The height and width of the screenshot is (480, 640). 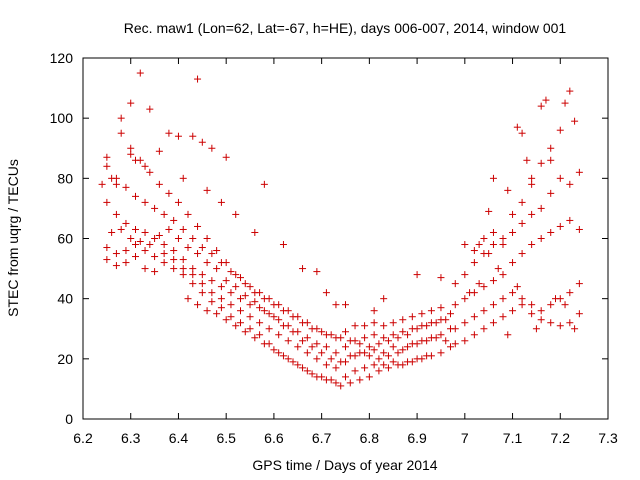 I want to click on x-axis-label: GPS time / Days of year 2014, so click(x=344, y=465).